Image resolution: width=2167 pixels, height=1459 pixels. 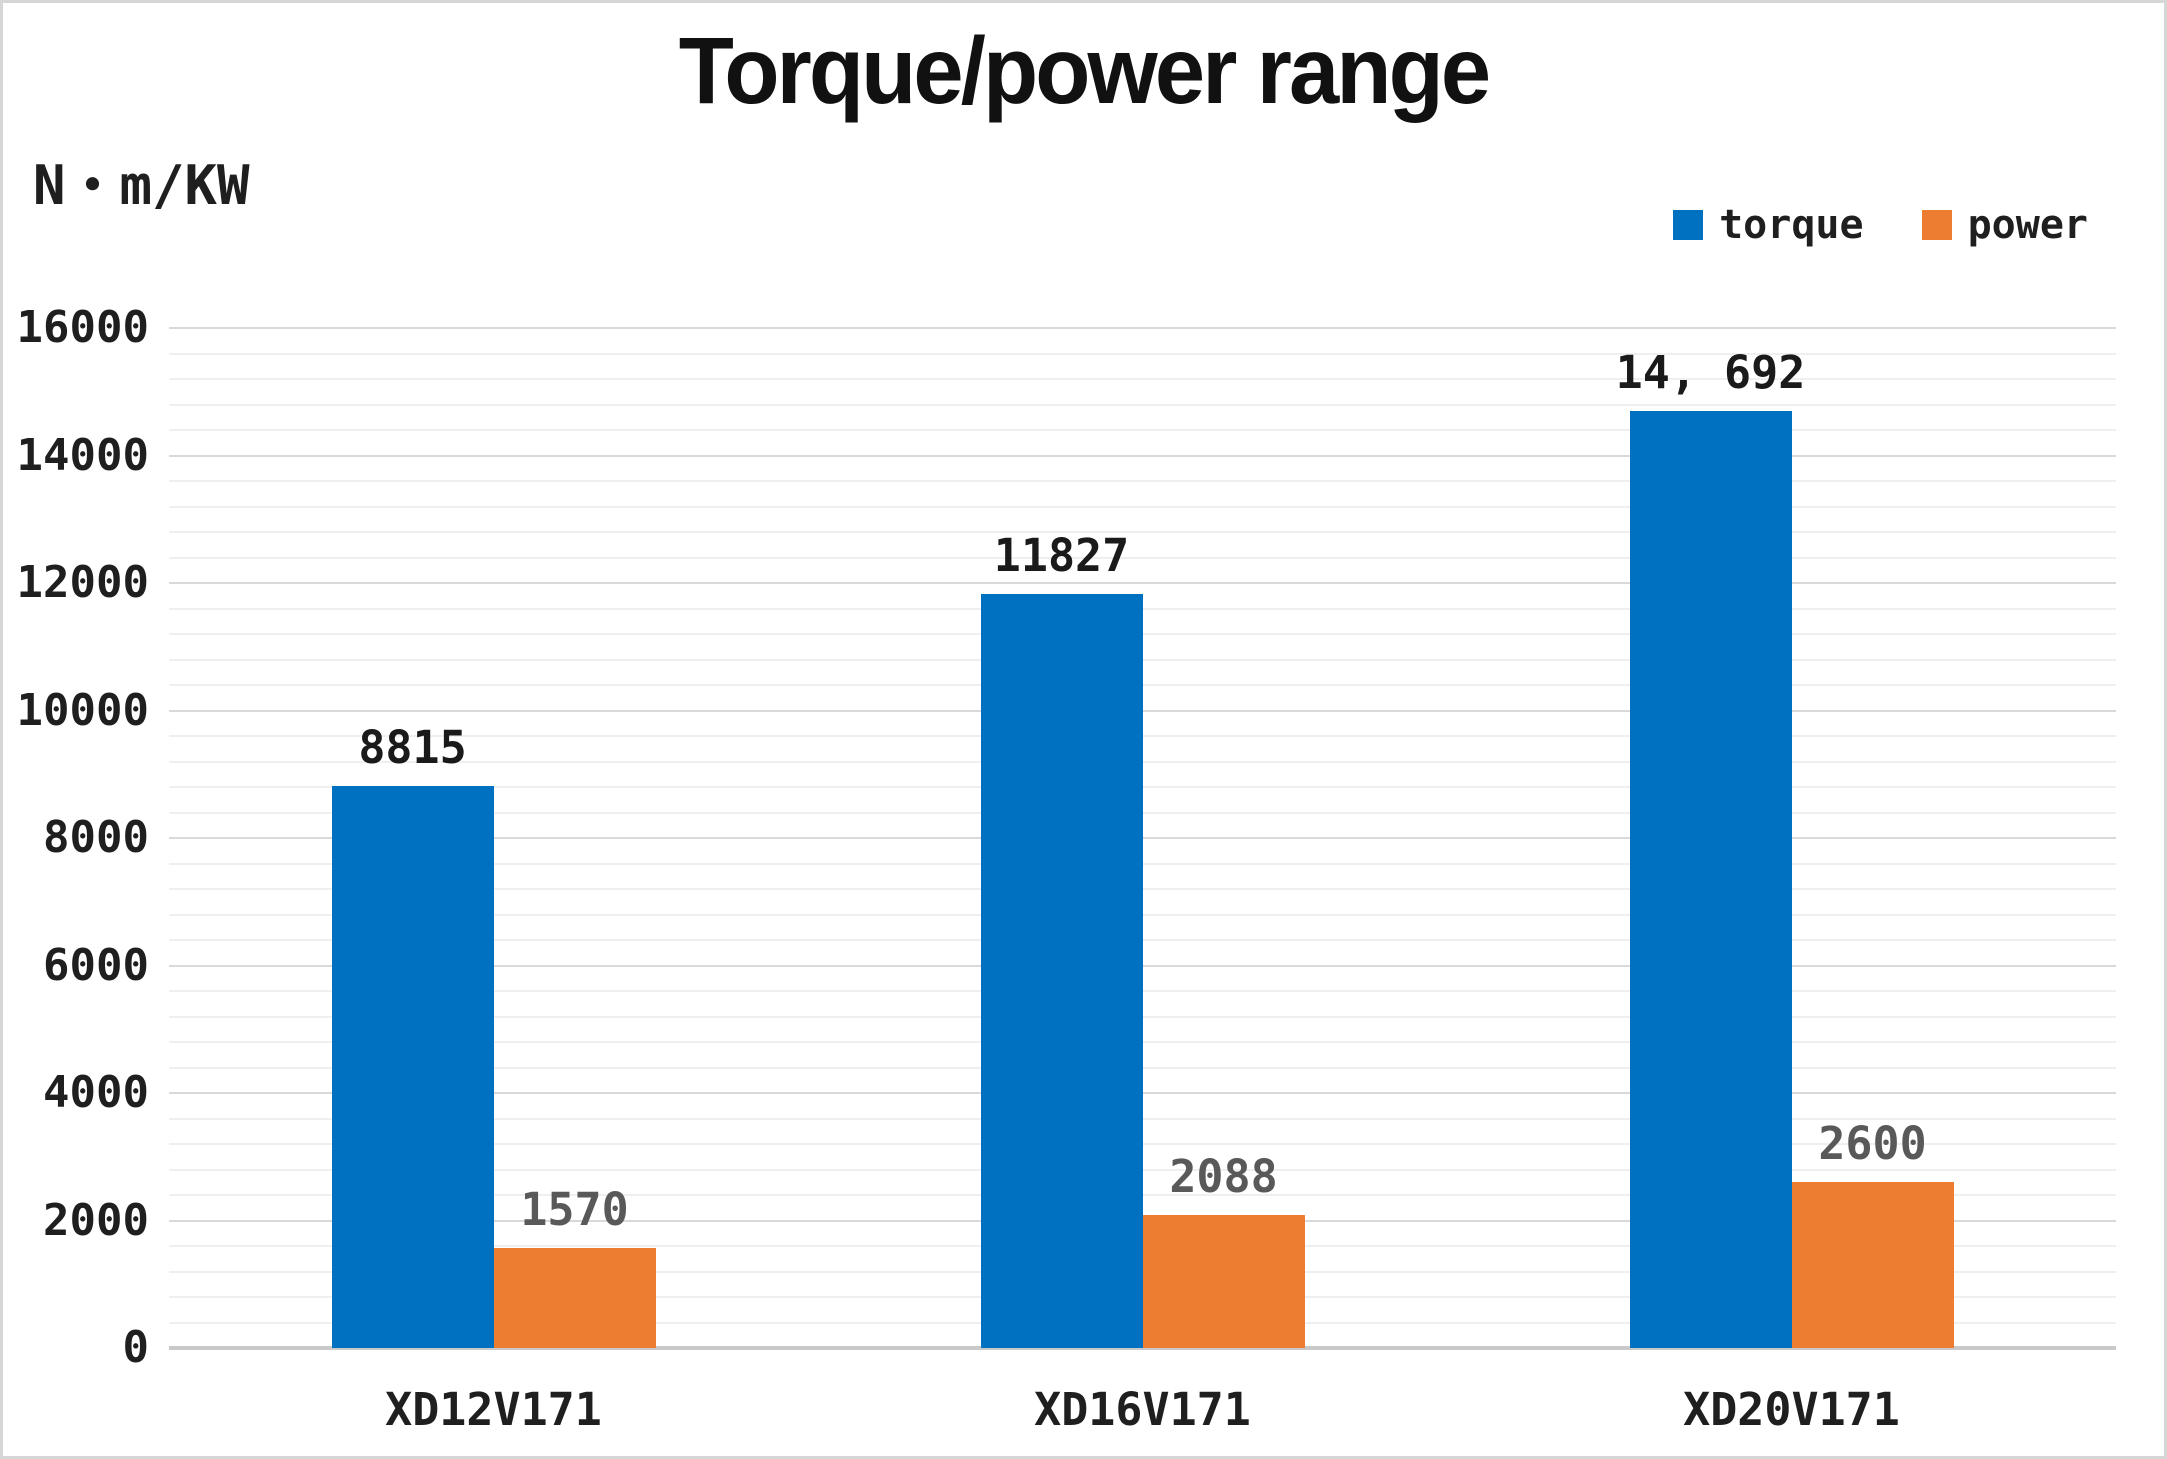 What do you see at coordinates (1791, 225) in the screenshot?
I see `legend-label-torque: torque` at bounding box center [1791, 225].